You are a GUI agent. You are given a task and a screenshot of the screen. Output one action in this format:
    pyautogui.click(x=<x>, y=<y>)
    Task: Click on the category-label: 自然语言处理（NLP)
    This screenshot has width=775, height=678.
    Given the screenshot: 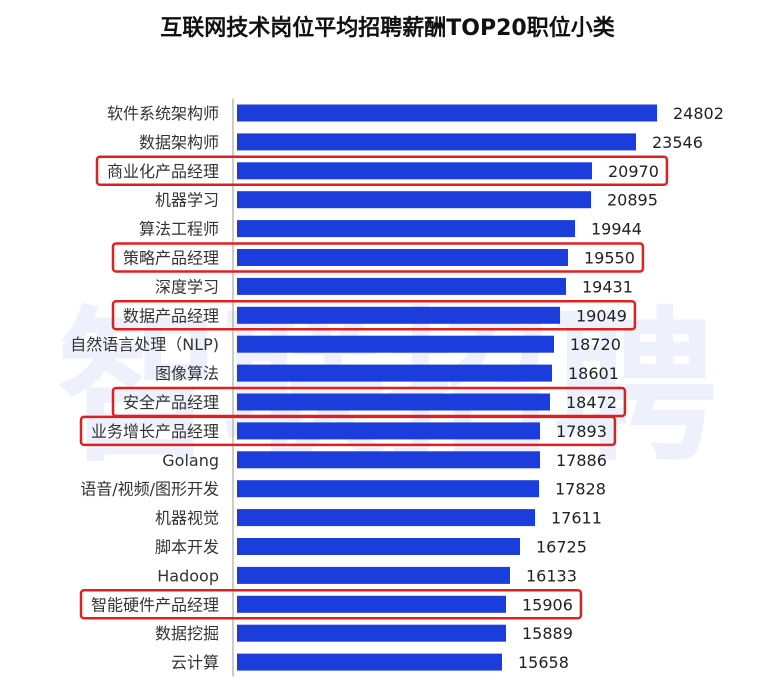 What is the action you would take?
    pyautogui.click(x=144, y=344)
    